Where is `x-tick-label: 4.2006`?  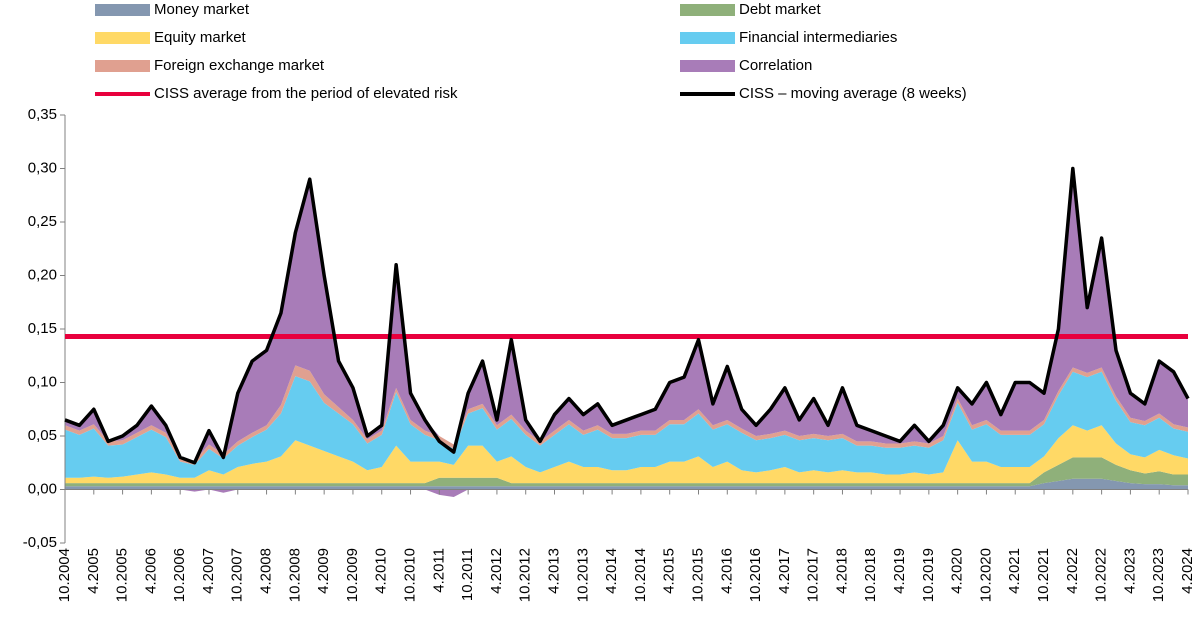 x-tick-label: 4.2006 is located at coordinates (150, 571).